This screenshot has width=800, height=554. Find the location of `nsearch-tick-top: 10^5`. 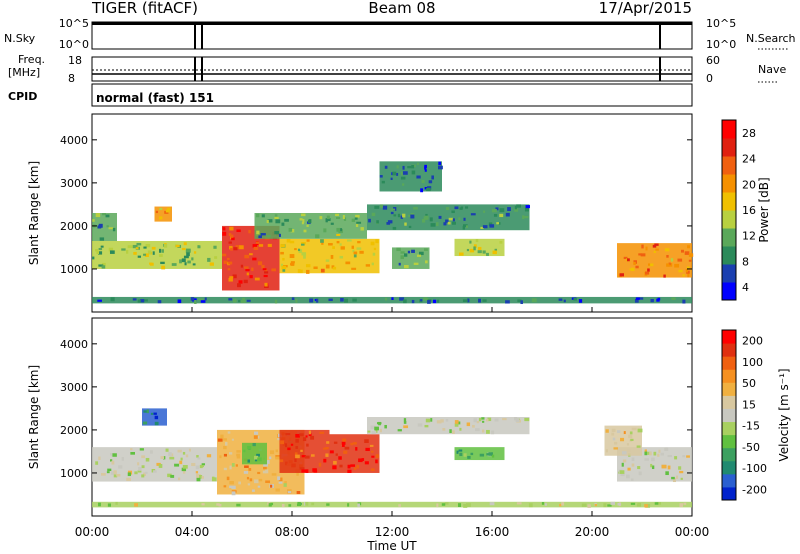

nsearch-tick-top: 10^5 is located at coordinates (721, 23).